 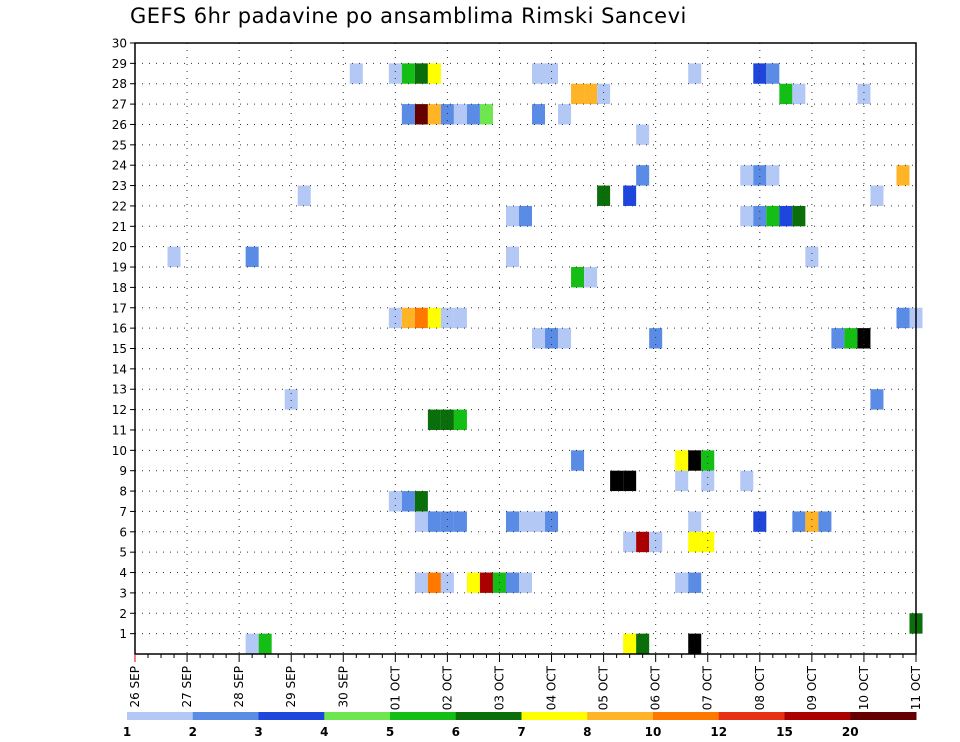 What do you see at coordinates (123, 614) in the screenshot?
I see `y-tick-label: 2` at bounding box center [123, 614].